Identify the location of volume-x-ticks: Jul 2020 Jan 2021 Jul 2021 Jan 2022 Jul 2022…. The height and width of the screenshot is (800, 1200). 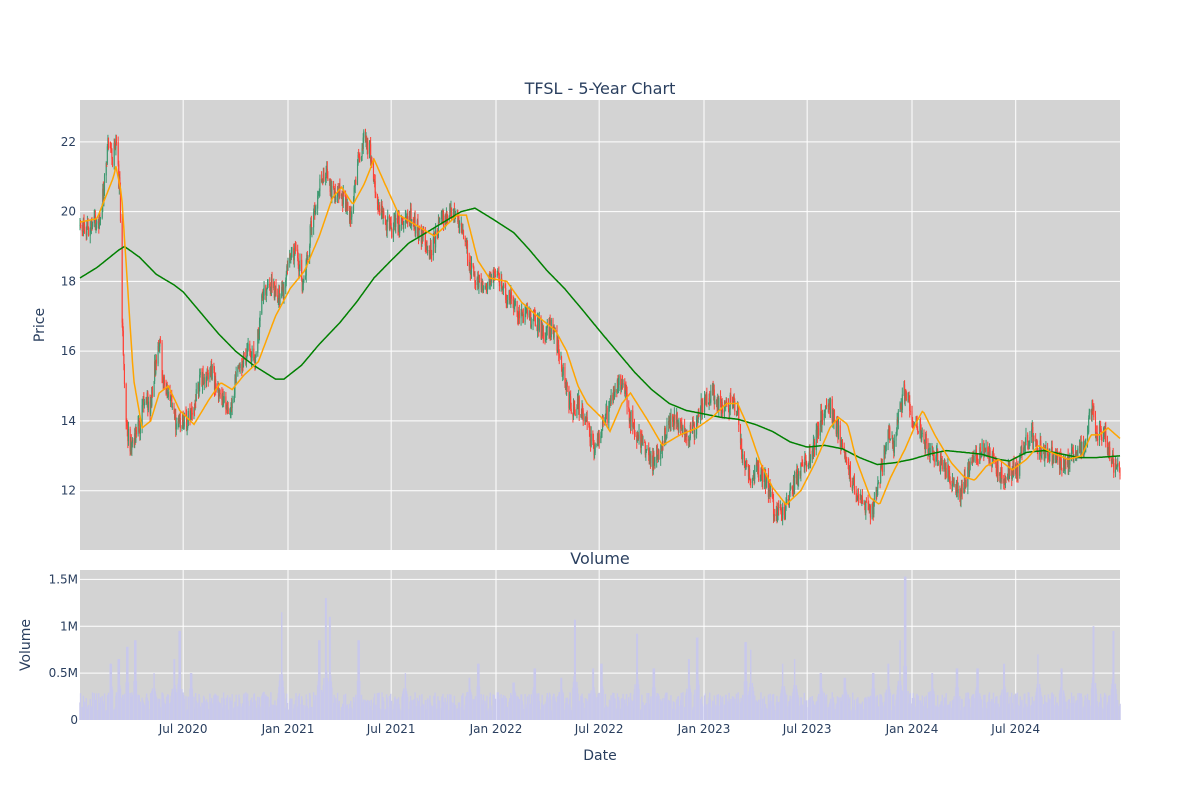
(599, 729).